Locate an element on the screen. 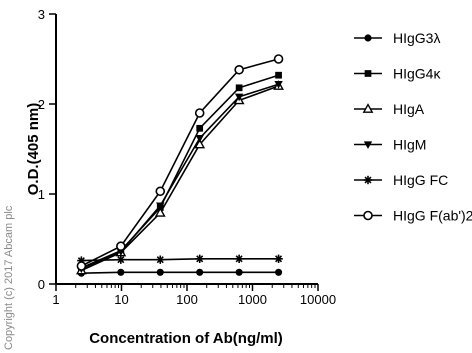 The image size is (472, 353). watermark: Copyright (c) 2017 Abcam plc is located at coordinates (9, 277).